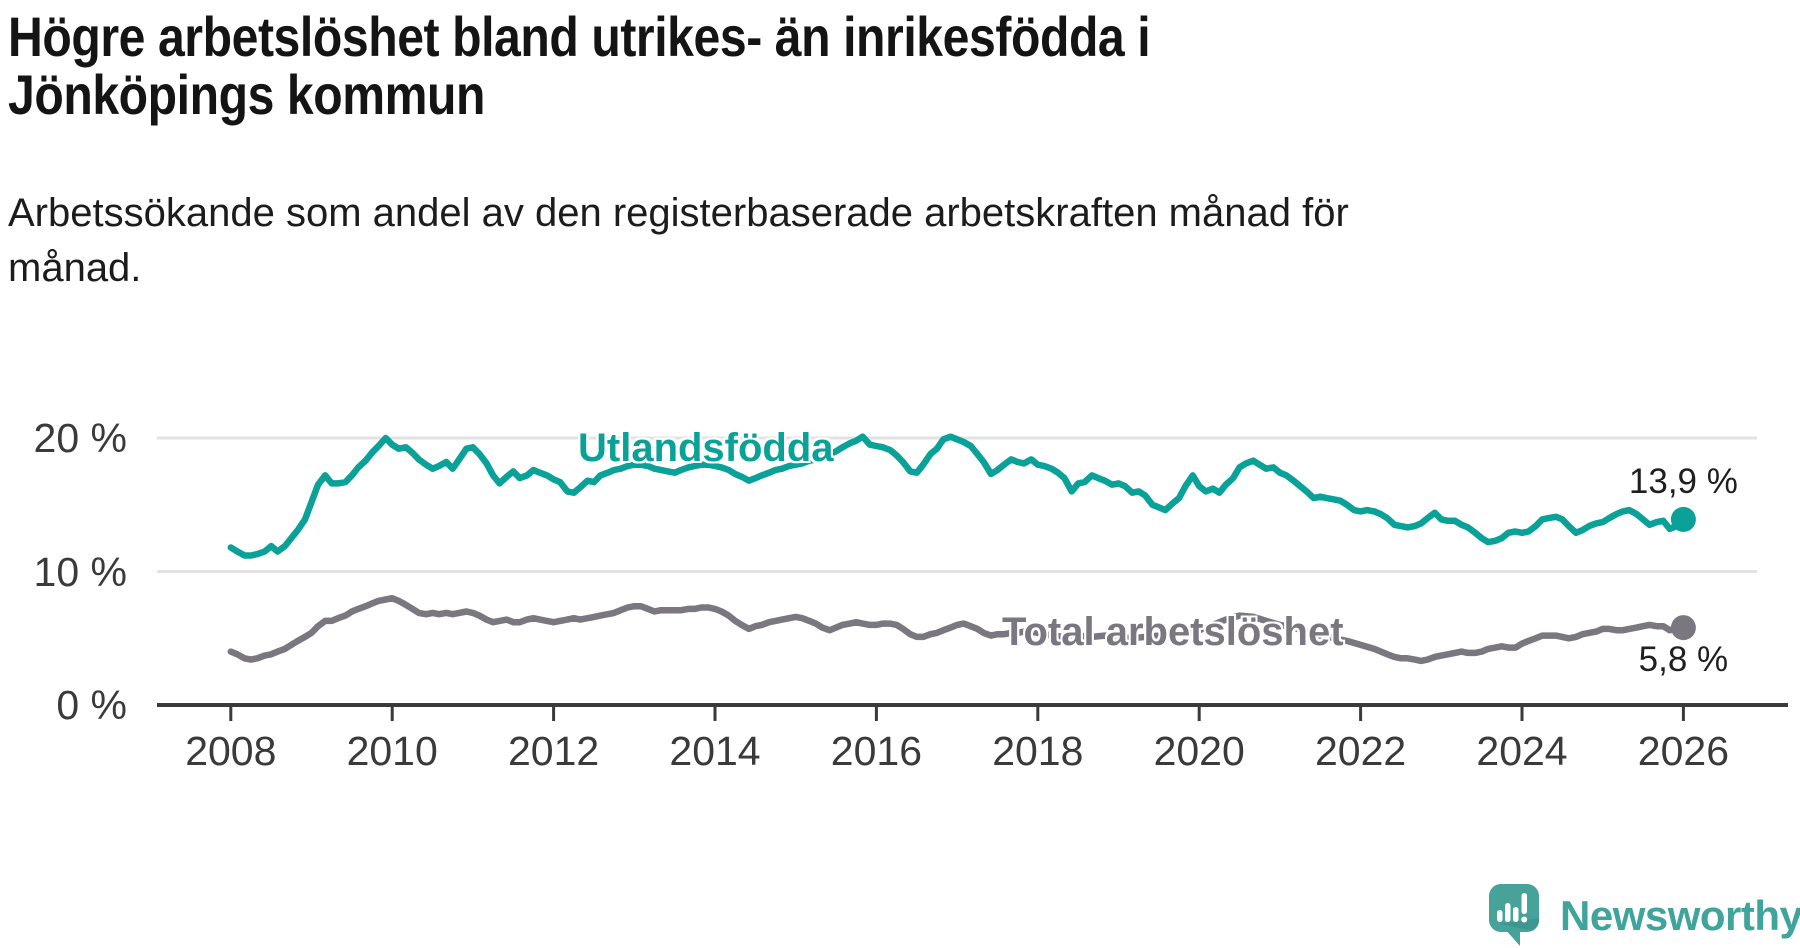 The height and width of the screenshot is (948, 1800). What do you see at coordinates (1199, 751) in the screenshot?
I see `x-tick-label-2020: 2020` at bounding box center [1199, 751].